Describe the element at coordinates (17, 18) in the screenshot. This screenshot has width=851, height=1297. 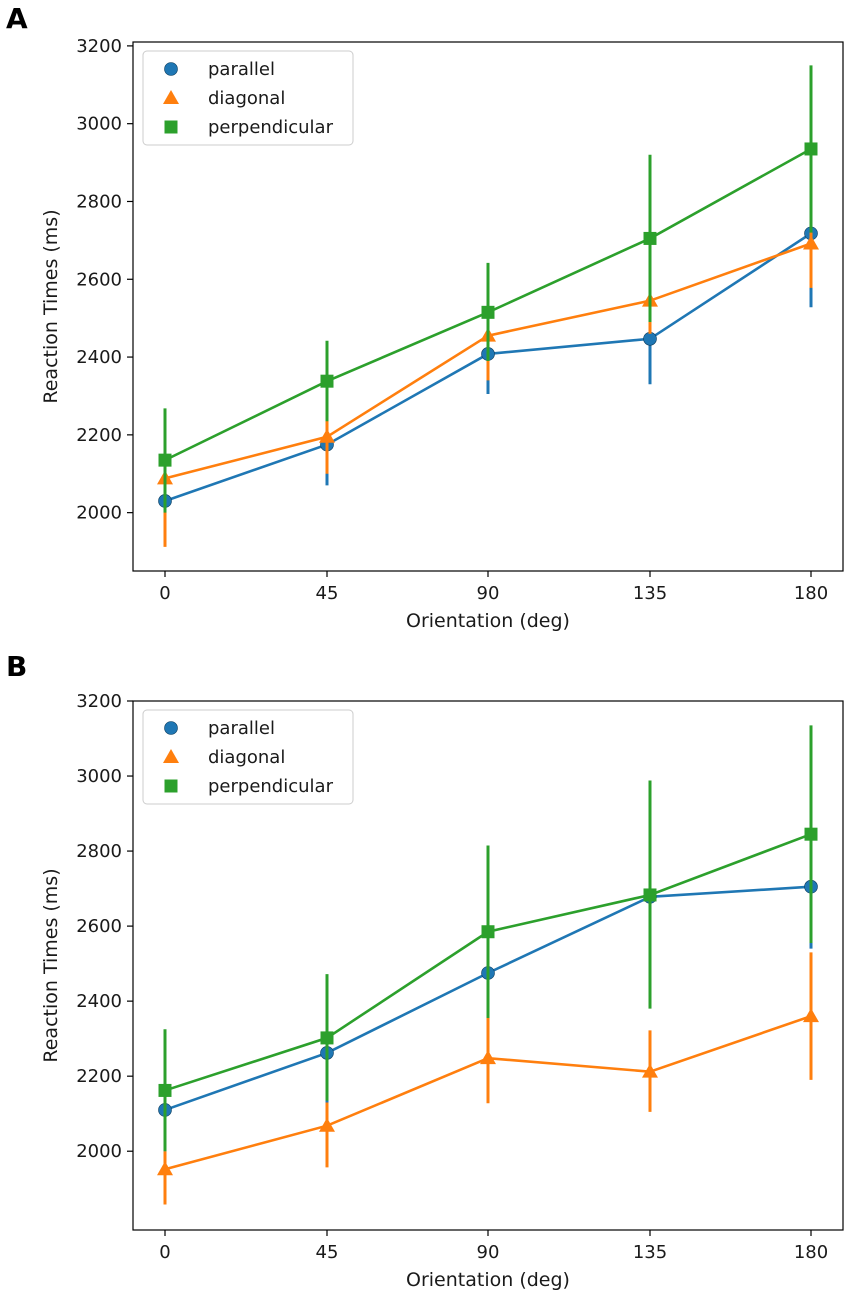
I see `panel-label: A` at that location.